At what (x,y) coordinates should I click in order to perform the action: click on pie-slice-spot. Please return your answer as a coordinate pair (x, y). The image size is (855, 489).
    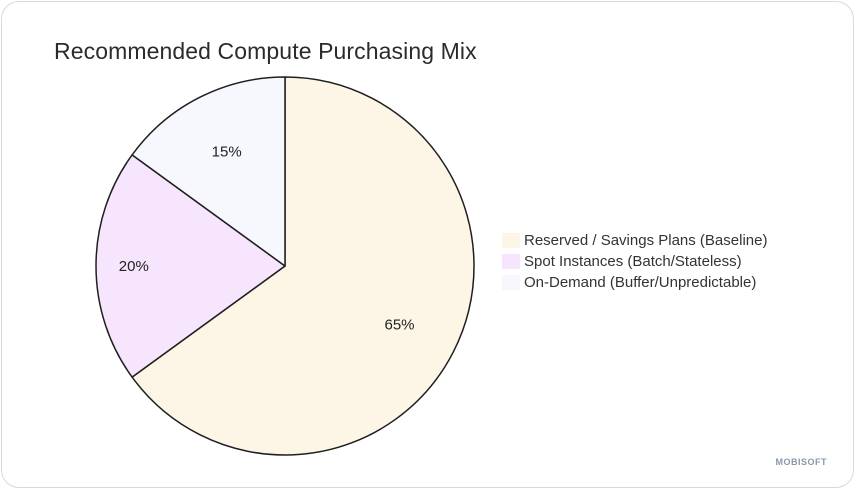
    Looking at the image, I should click on (190, 266).